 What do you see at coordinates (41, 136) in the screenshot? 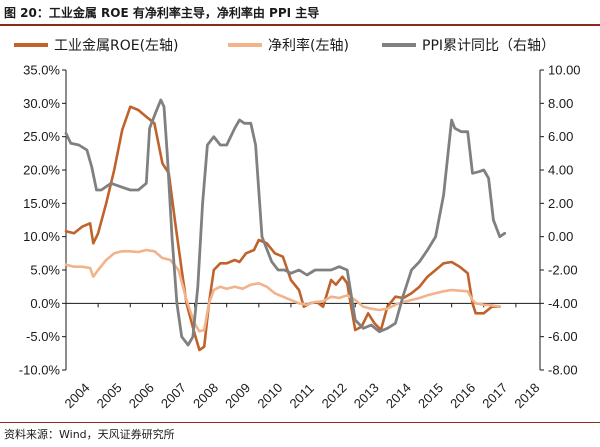
I see `left-tick-label: 25.0%` at bounding box center [41, 136].